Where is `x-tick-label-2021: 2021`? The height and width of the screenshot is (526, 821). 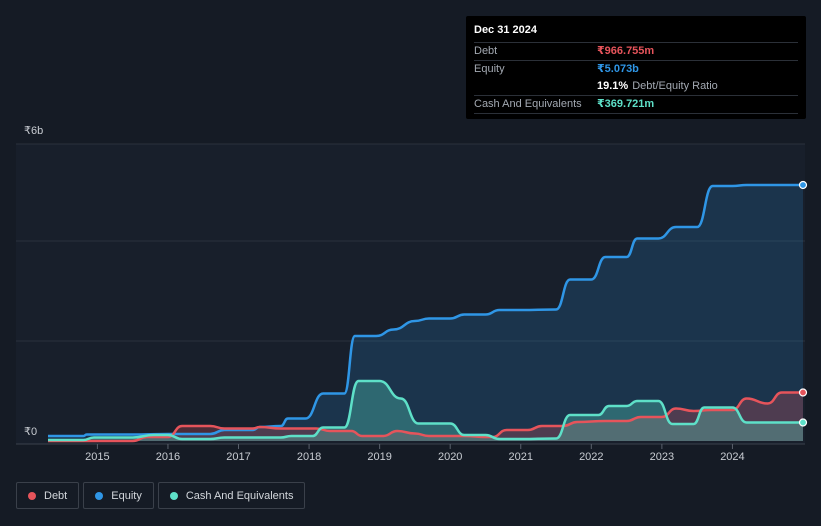
x-tick-label-2021: 2021 is located at coordinates (521, 457).